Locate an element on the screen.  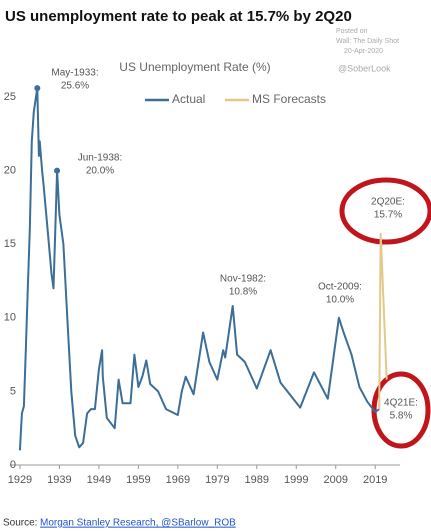
highlight-circle is located at coordinates (385, 211).